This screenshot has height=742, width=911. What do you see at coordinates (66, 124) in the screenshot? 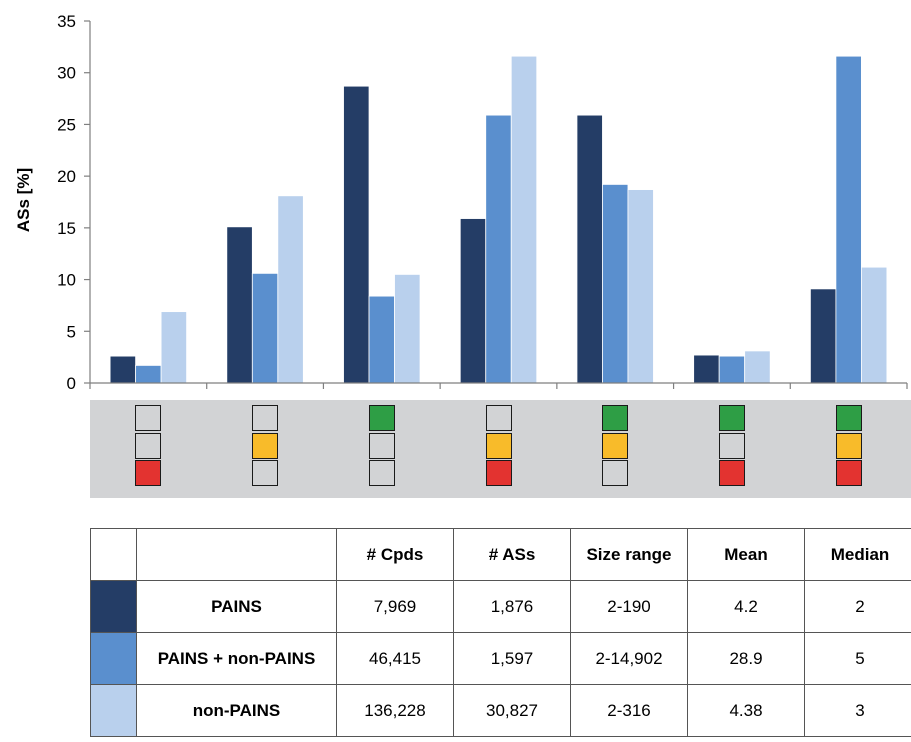
I see `y-tick-label: 25` at bounding box center [66, 124].